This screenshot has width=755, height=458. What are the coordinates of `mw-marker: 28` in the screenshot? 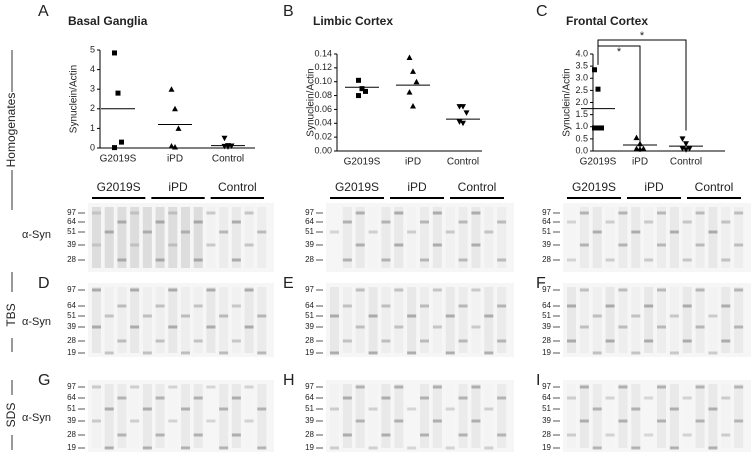 It's located at (309, 259).